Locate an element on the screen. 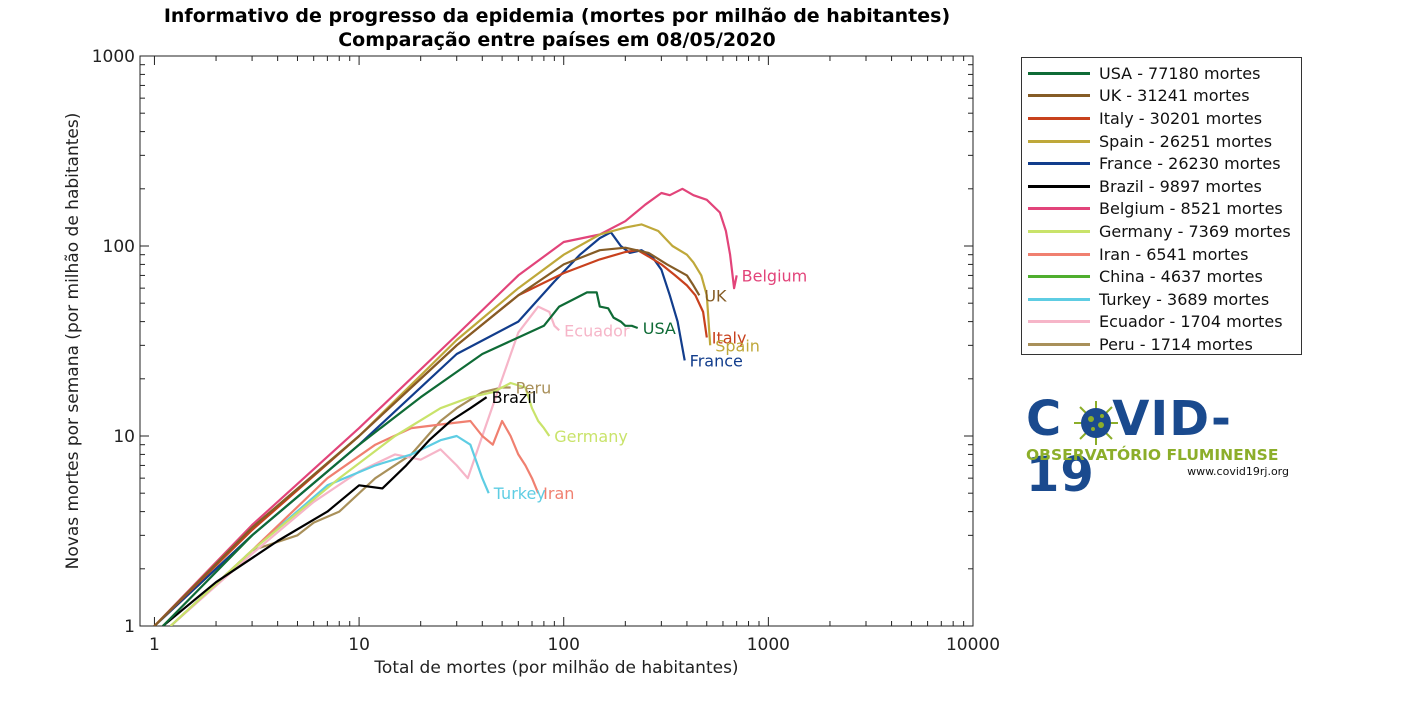  legend-item-germany: Germany - 7369 mortes is located at coordinates (1161, 231).